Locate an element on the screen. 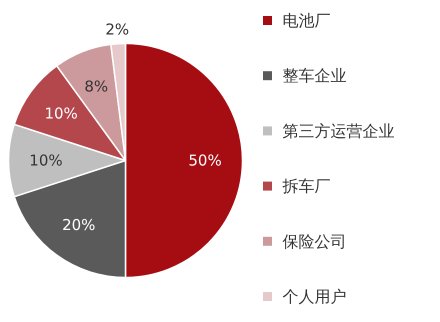 This screenshot has width=440, height=322. legend-label: 保险公司 is located at coordinates (314, 241).